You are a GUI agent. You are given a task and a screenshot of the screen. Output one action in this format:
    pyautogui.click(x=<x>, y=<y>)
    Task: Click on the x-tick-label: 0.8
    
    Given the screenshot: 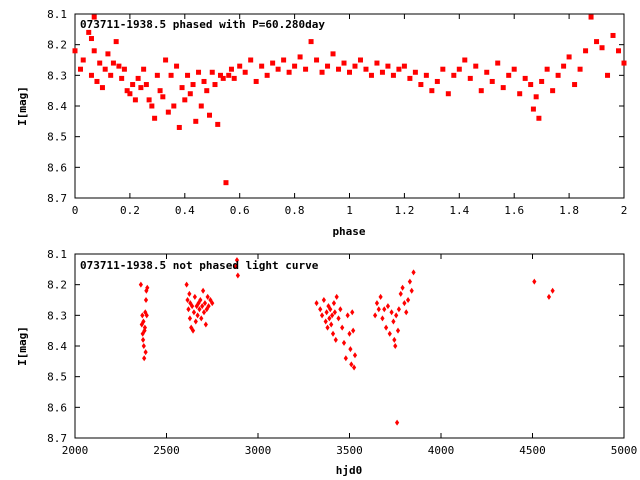 What is the action you would take?
    pyautogui.click(x=295, y=210)
    